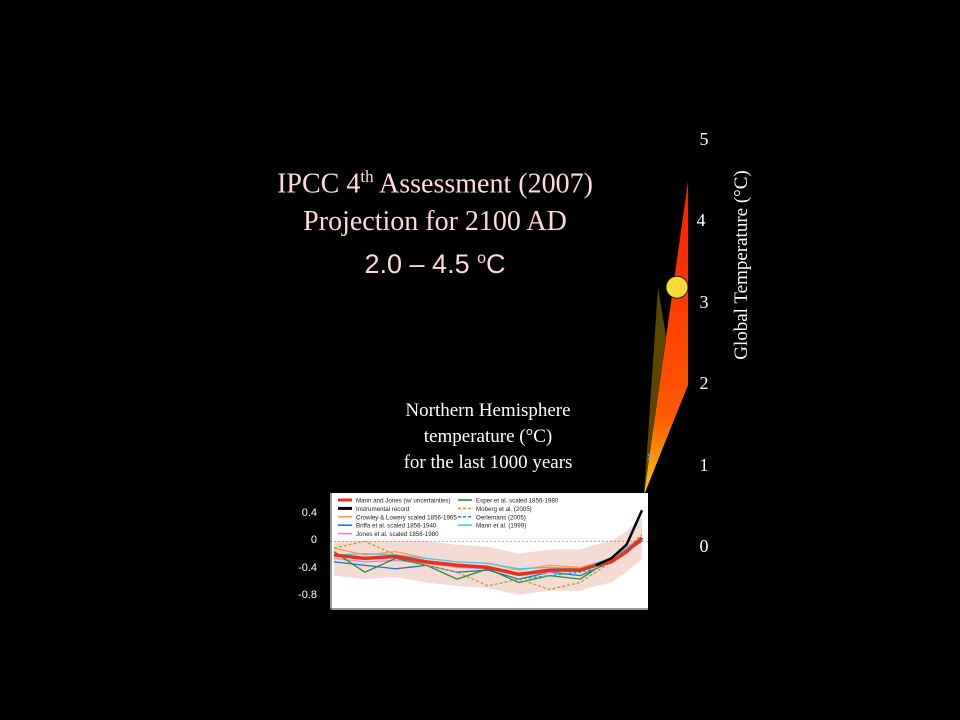 The width and height of the screenshot is (960, 720). What do you see at coordinates (501, 517) in the screenshot?
I see `legend-label: Oerlemans (2005)` at bounding box center [501, 517].